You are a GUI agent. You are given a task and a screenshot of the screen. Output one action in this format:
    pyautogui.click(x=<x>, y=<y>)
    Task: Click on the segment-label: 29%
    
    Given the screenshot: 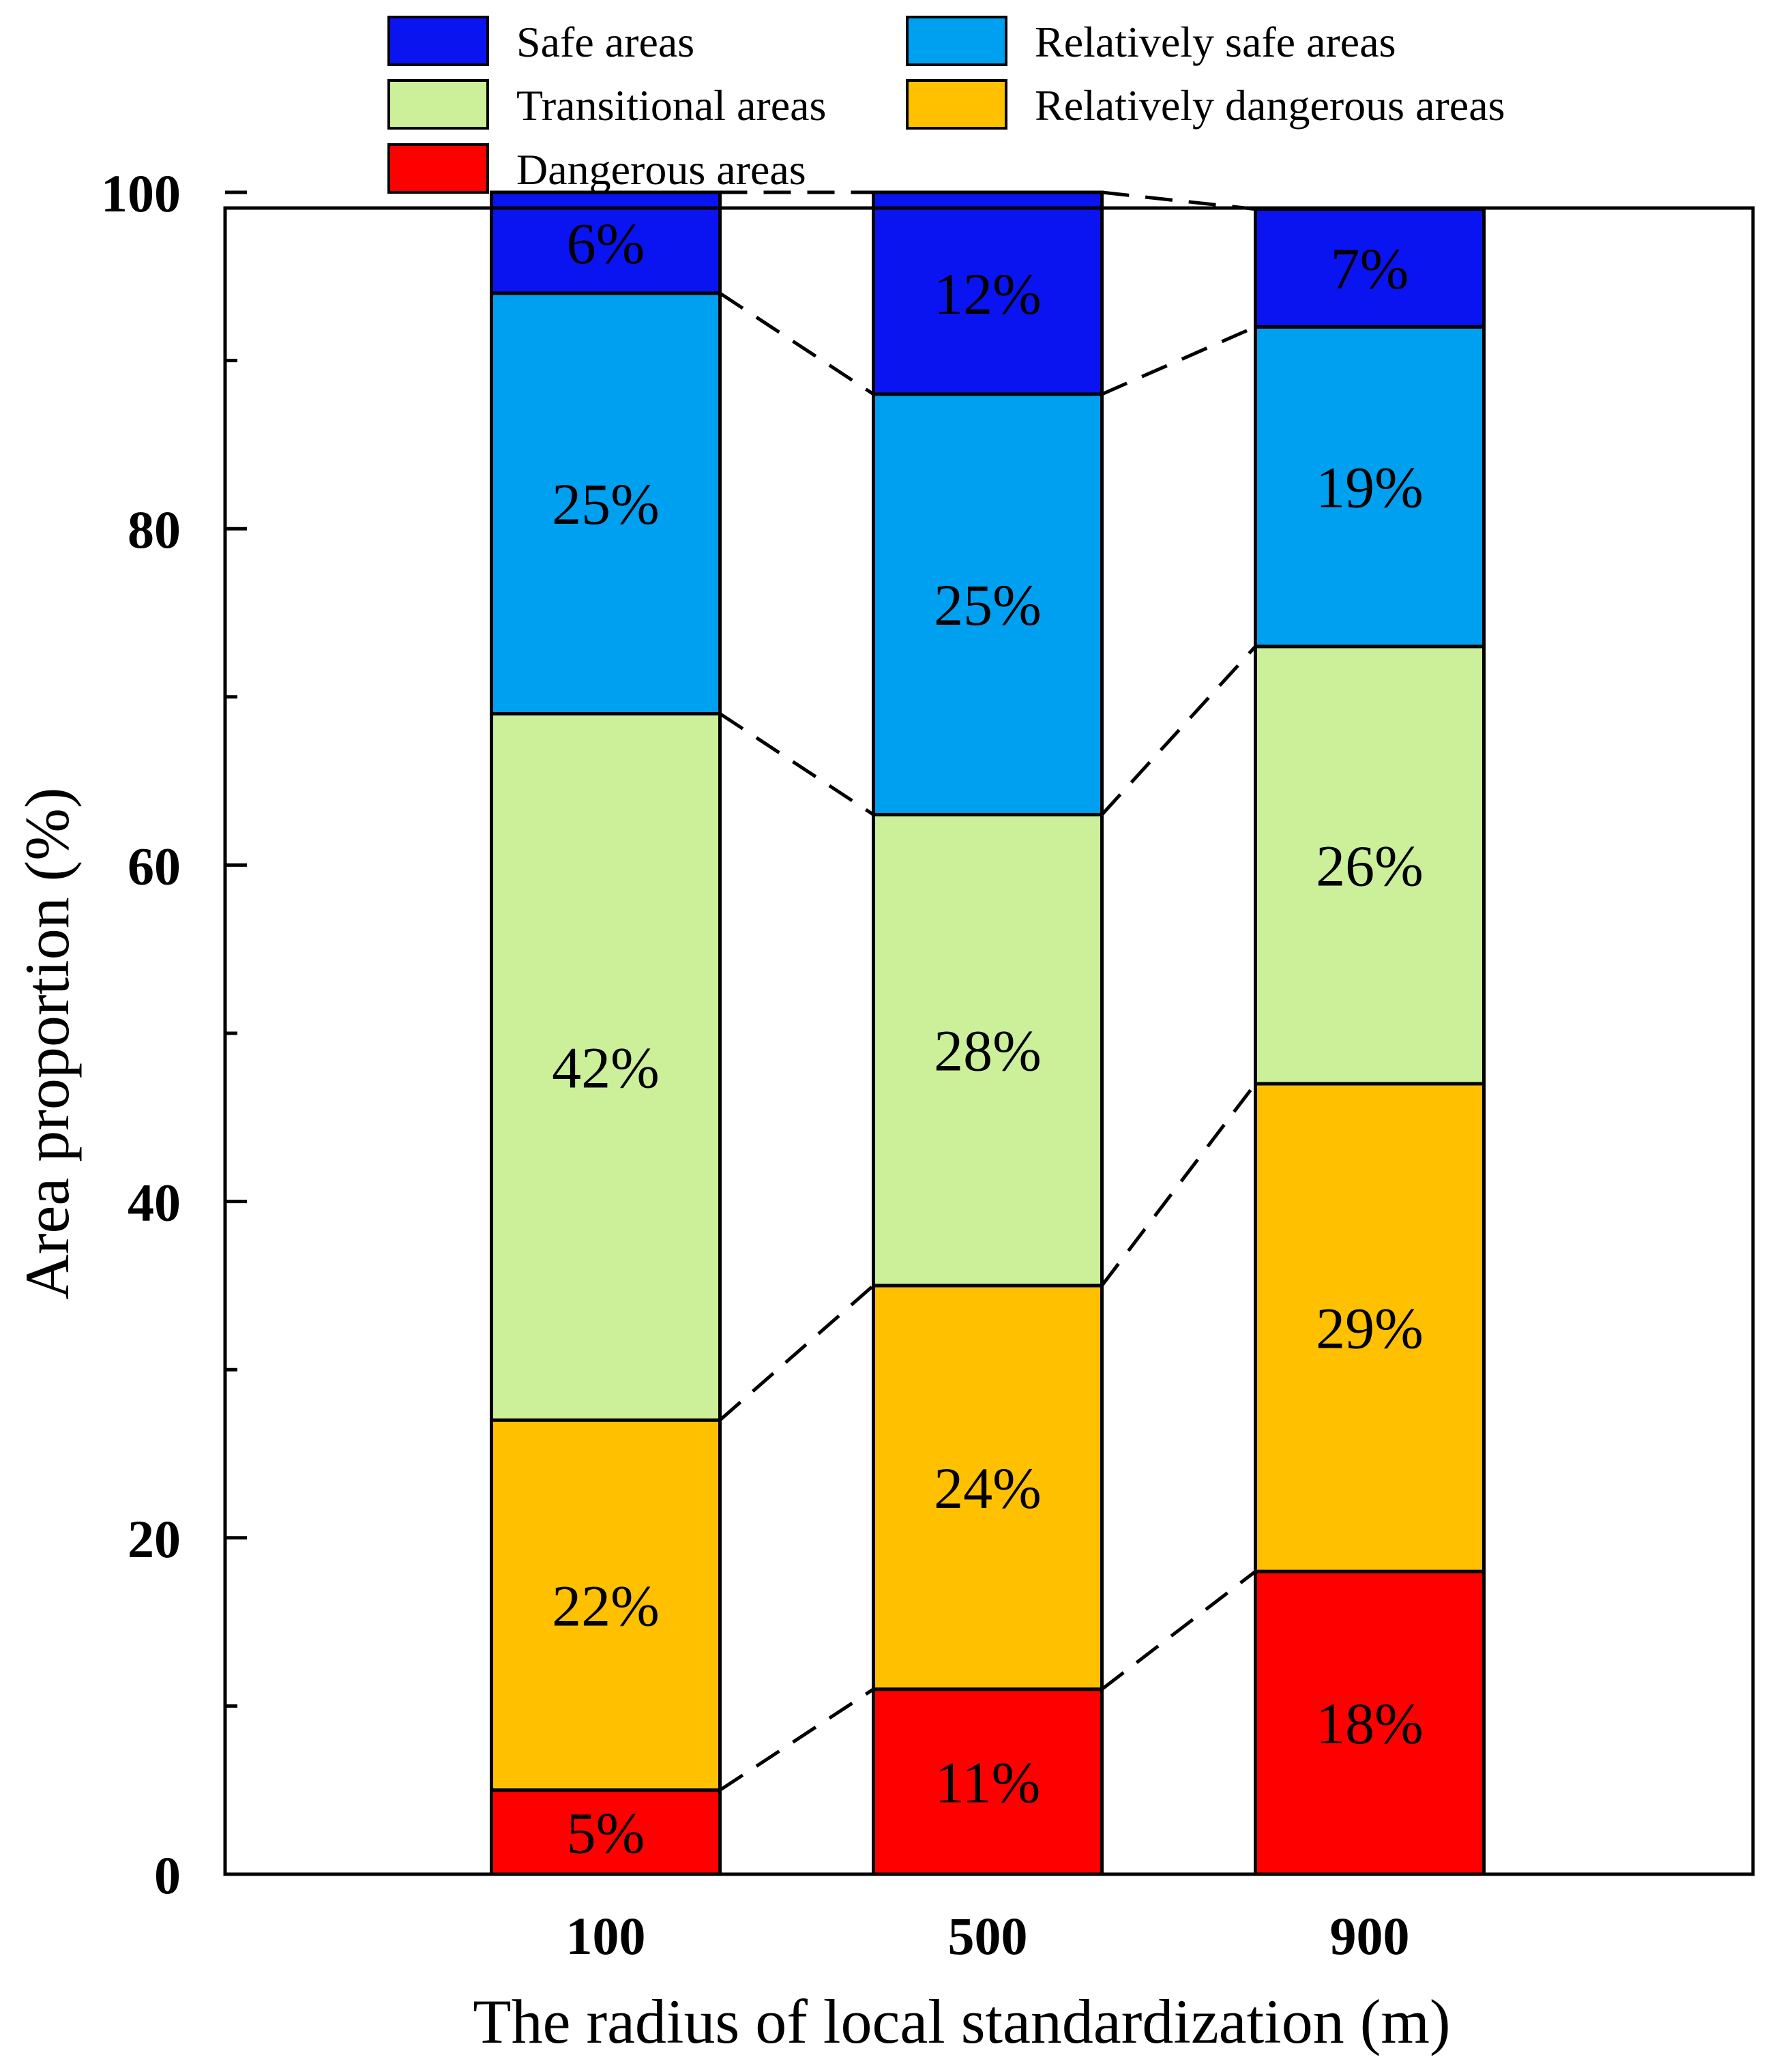 What is the action you would take?
    pyautogui.click(x=1370, y=1329)
    